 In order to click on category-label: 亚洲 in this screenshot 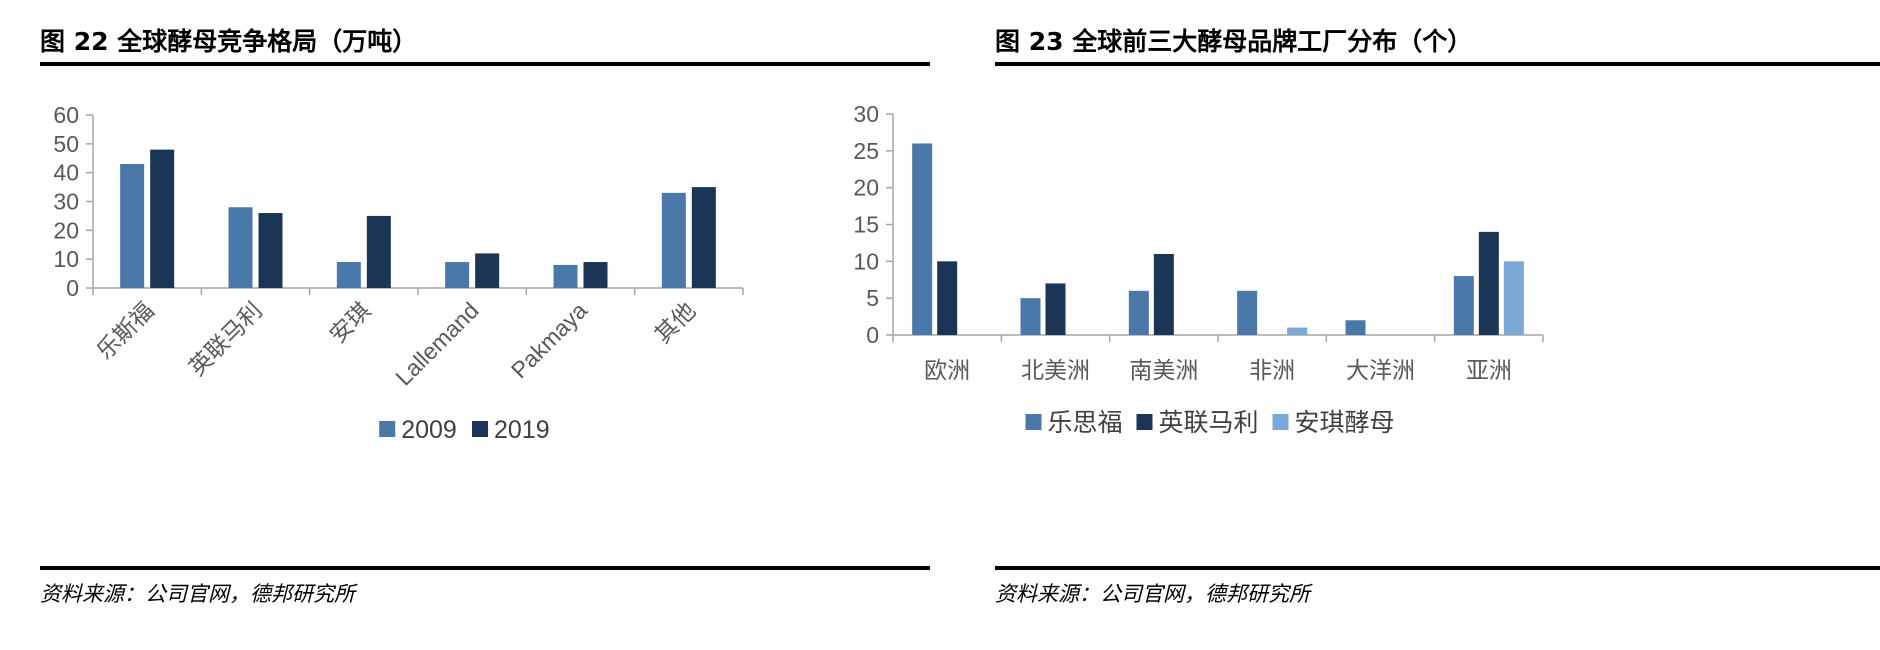, I will do `click(1489, 370)`.